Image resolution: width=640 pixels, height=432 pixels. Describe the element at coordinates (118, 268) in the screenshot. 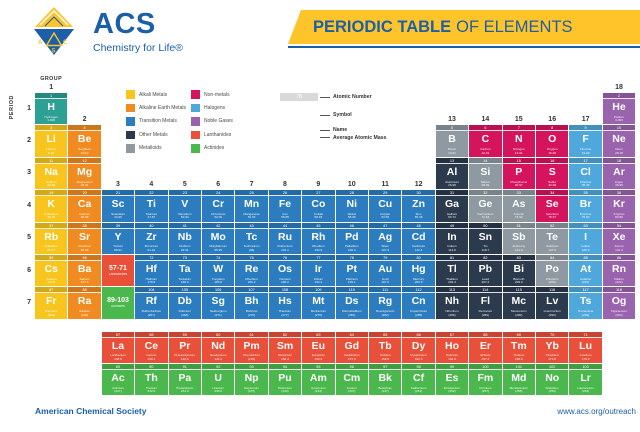

I see `series-range: 57-71` at that location.